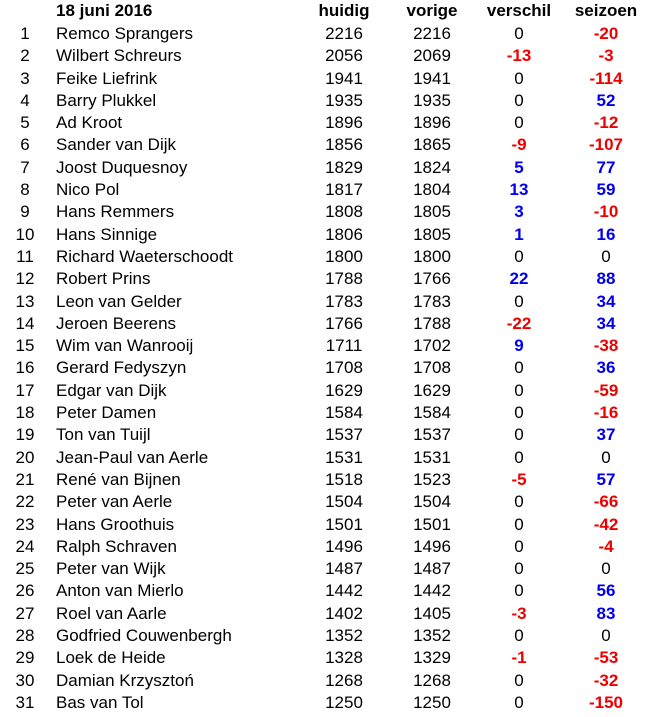 This screenshot has width=650, height=717. I want to click on vorige-cell: 1941, so click(432, 78).